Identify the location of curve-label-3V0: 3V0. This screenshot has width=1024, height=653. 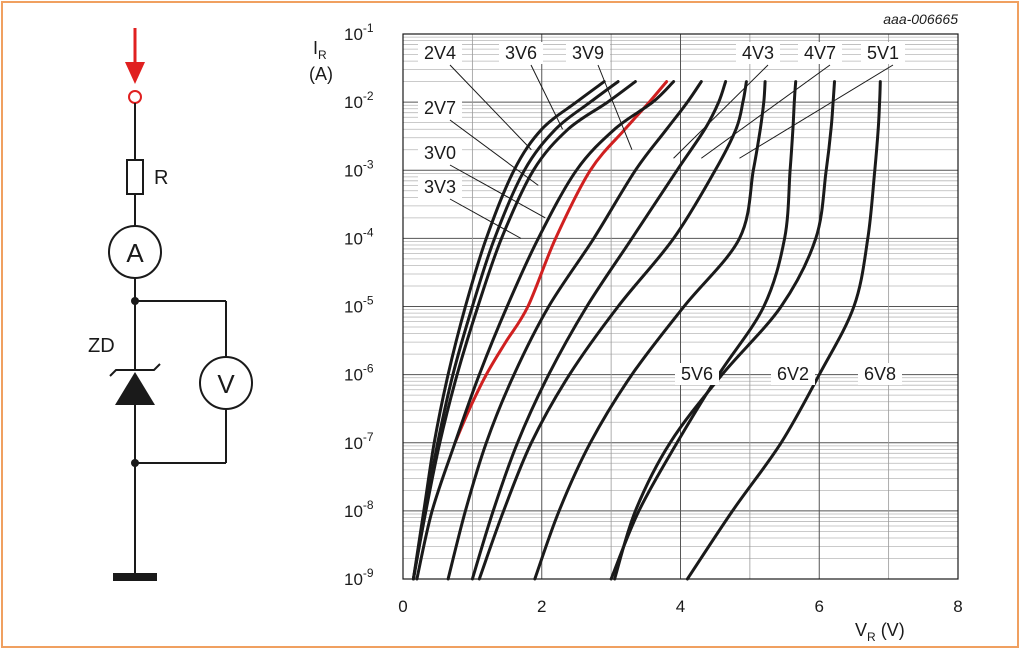
(440, 153).